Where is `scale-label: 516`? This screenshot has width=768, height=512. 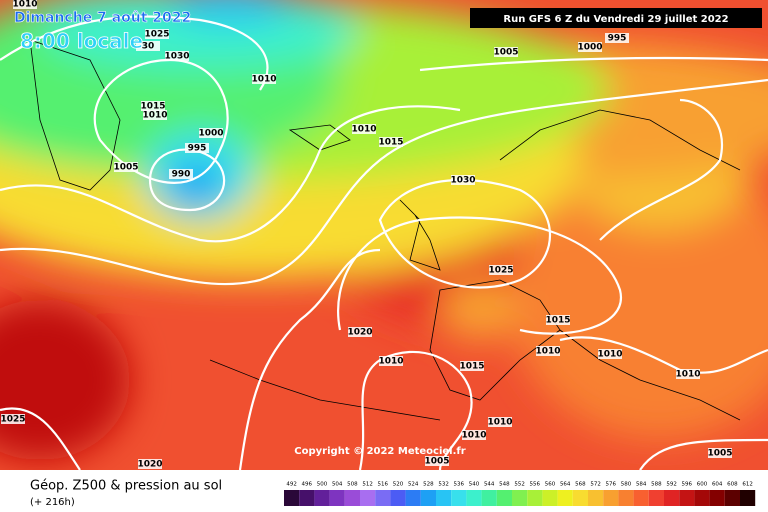
scale-label: 516 is located at coordinates (383, 485).